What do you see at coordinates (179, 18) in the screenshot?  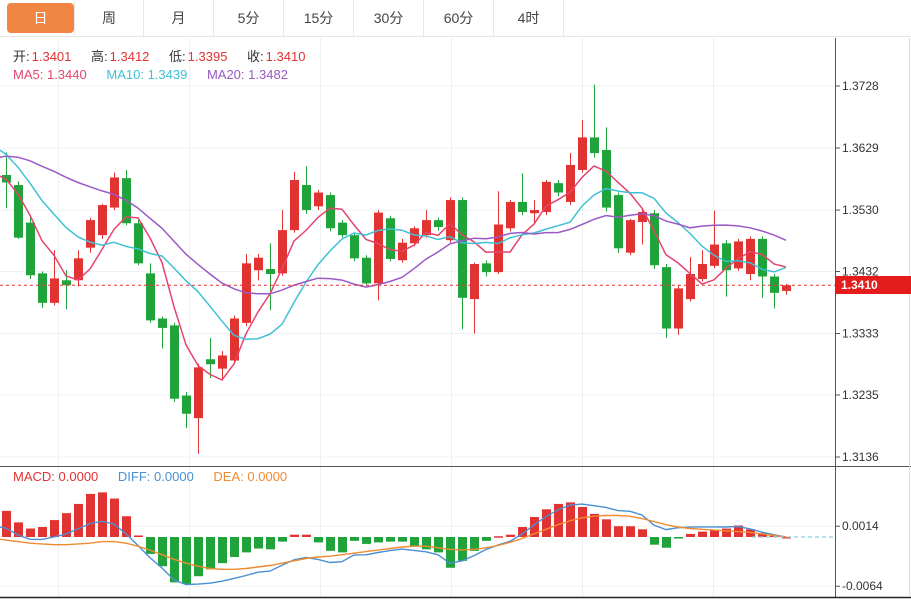 I see `tab-month: 月` at bounding box center [179, 18].